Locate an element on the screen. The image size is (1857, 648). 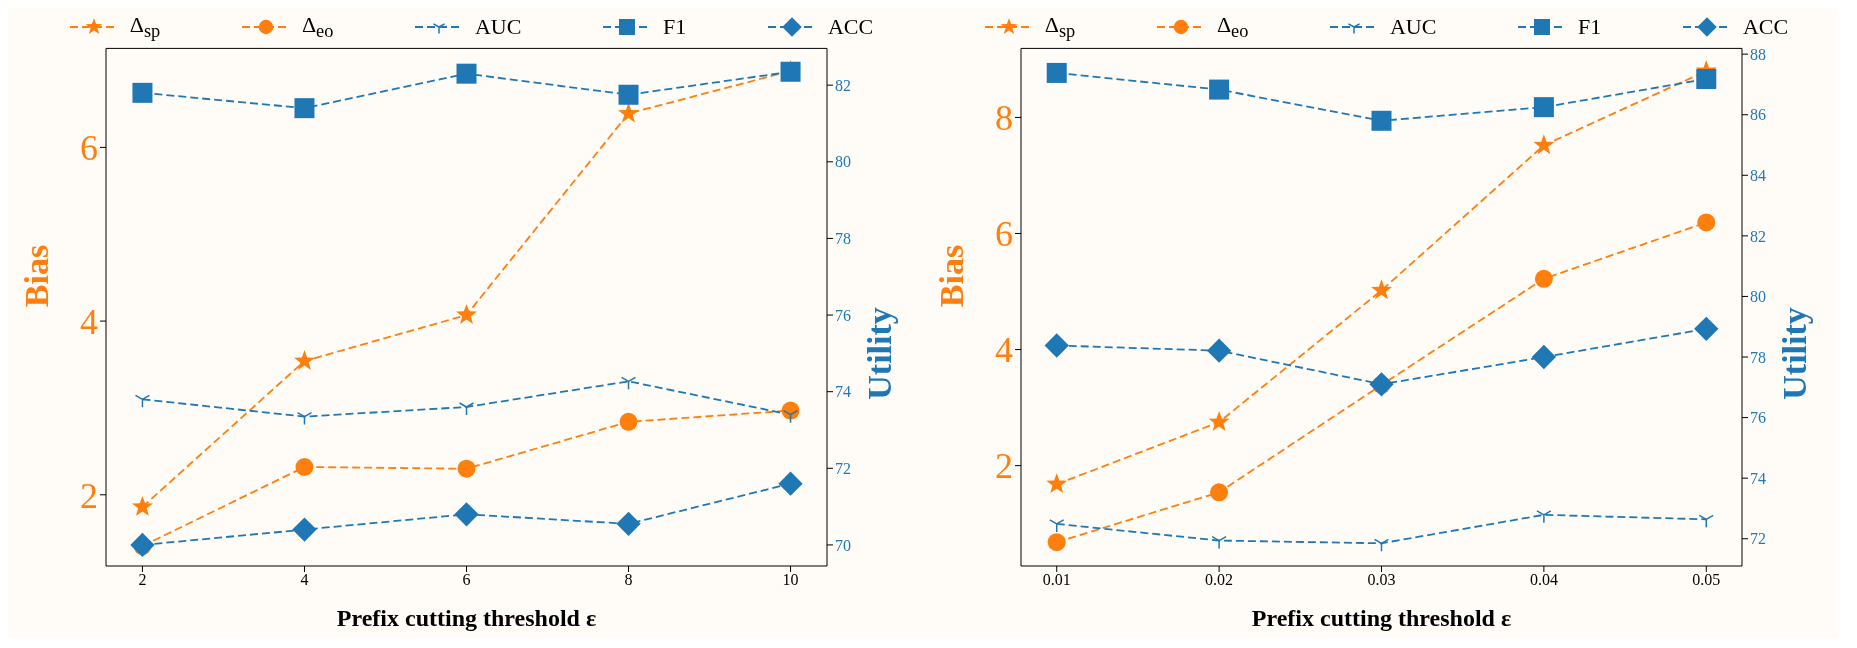
x-tick-label: 0.04 is located at coordinates (1543, 580).